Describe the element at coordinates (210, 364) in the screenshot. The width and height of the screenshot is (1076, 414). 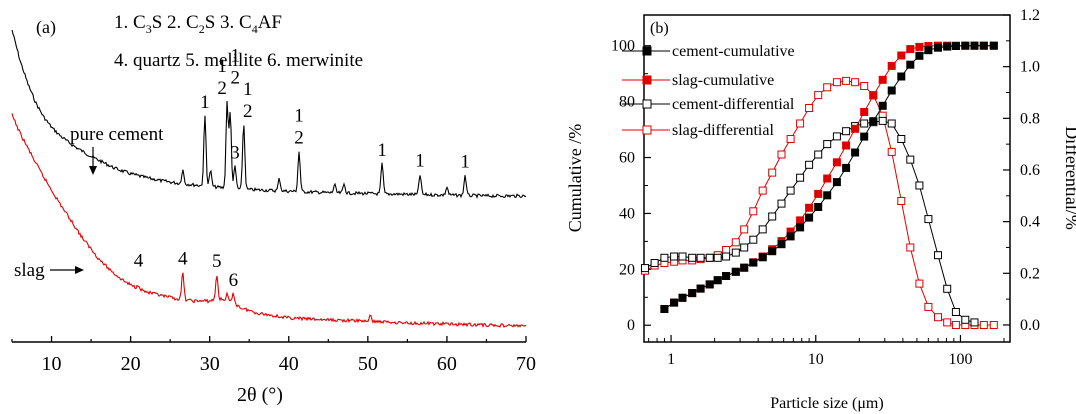
I see `x-tick-label-a: 30` at that location.